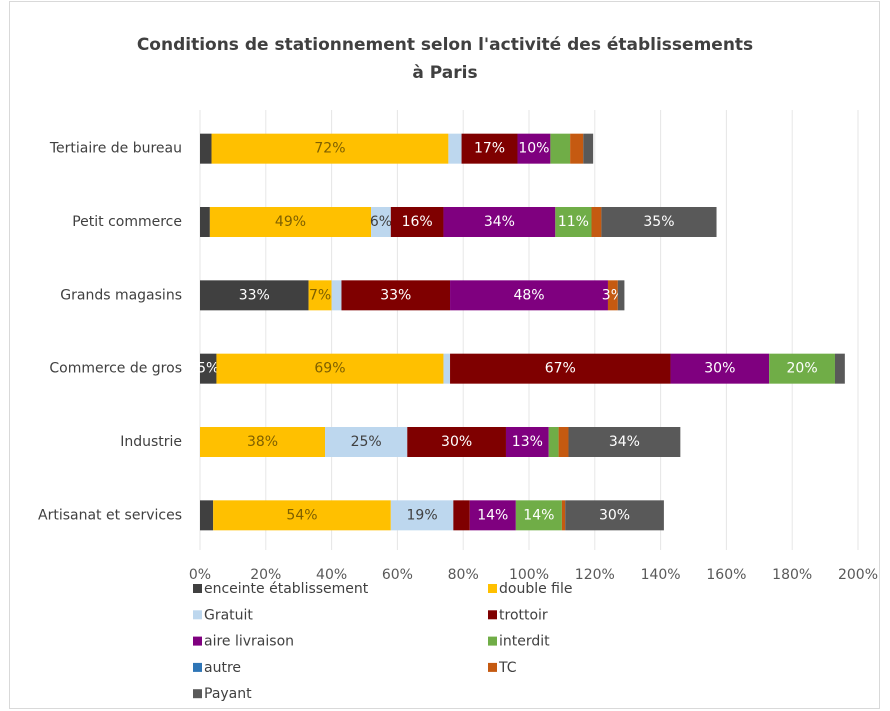 The width and height of the screenshot is (890, 711). Describe the element at coordinates (331, 575) in the screenshot. I see `x-tick-label: 40%` at that location.